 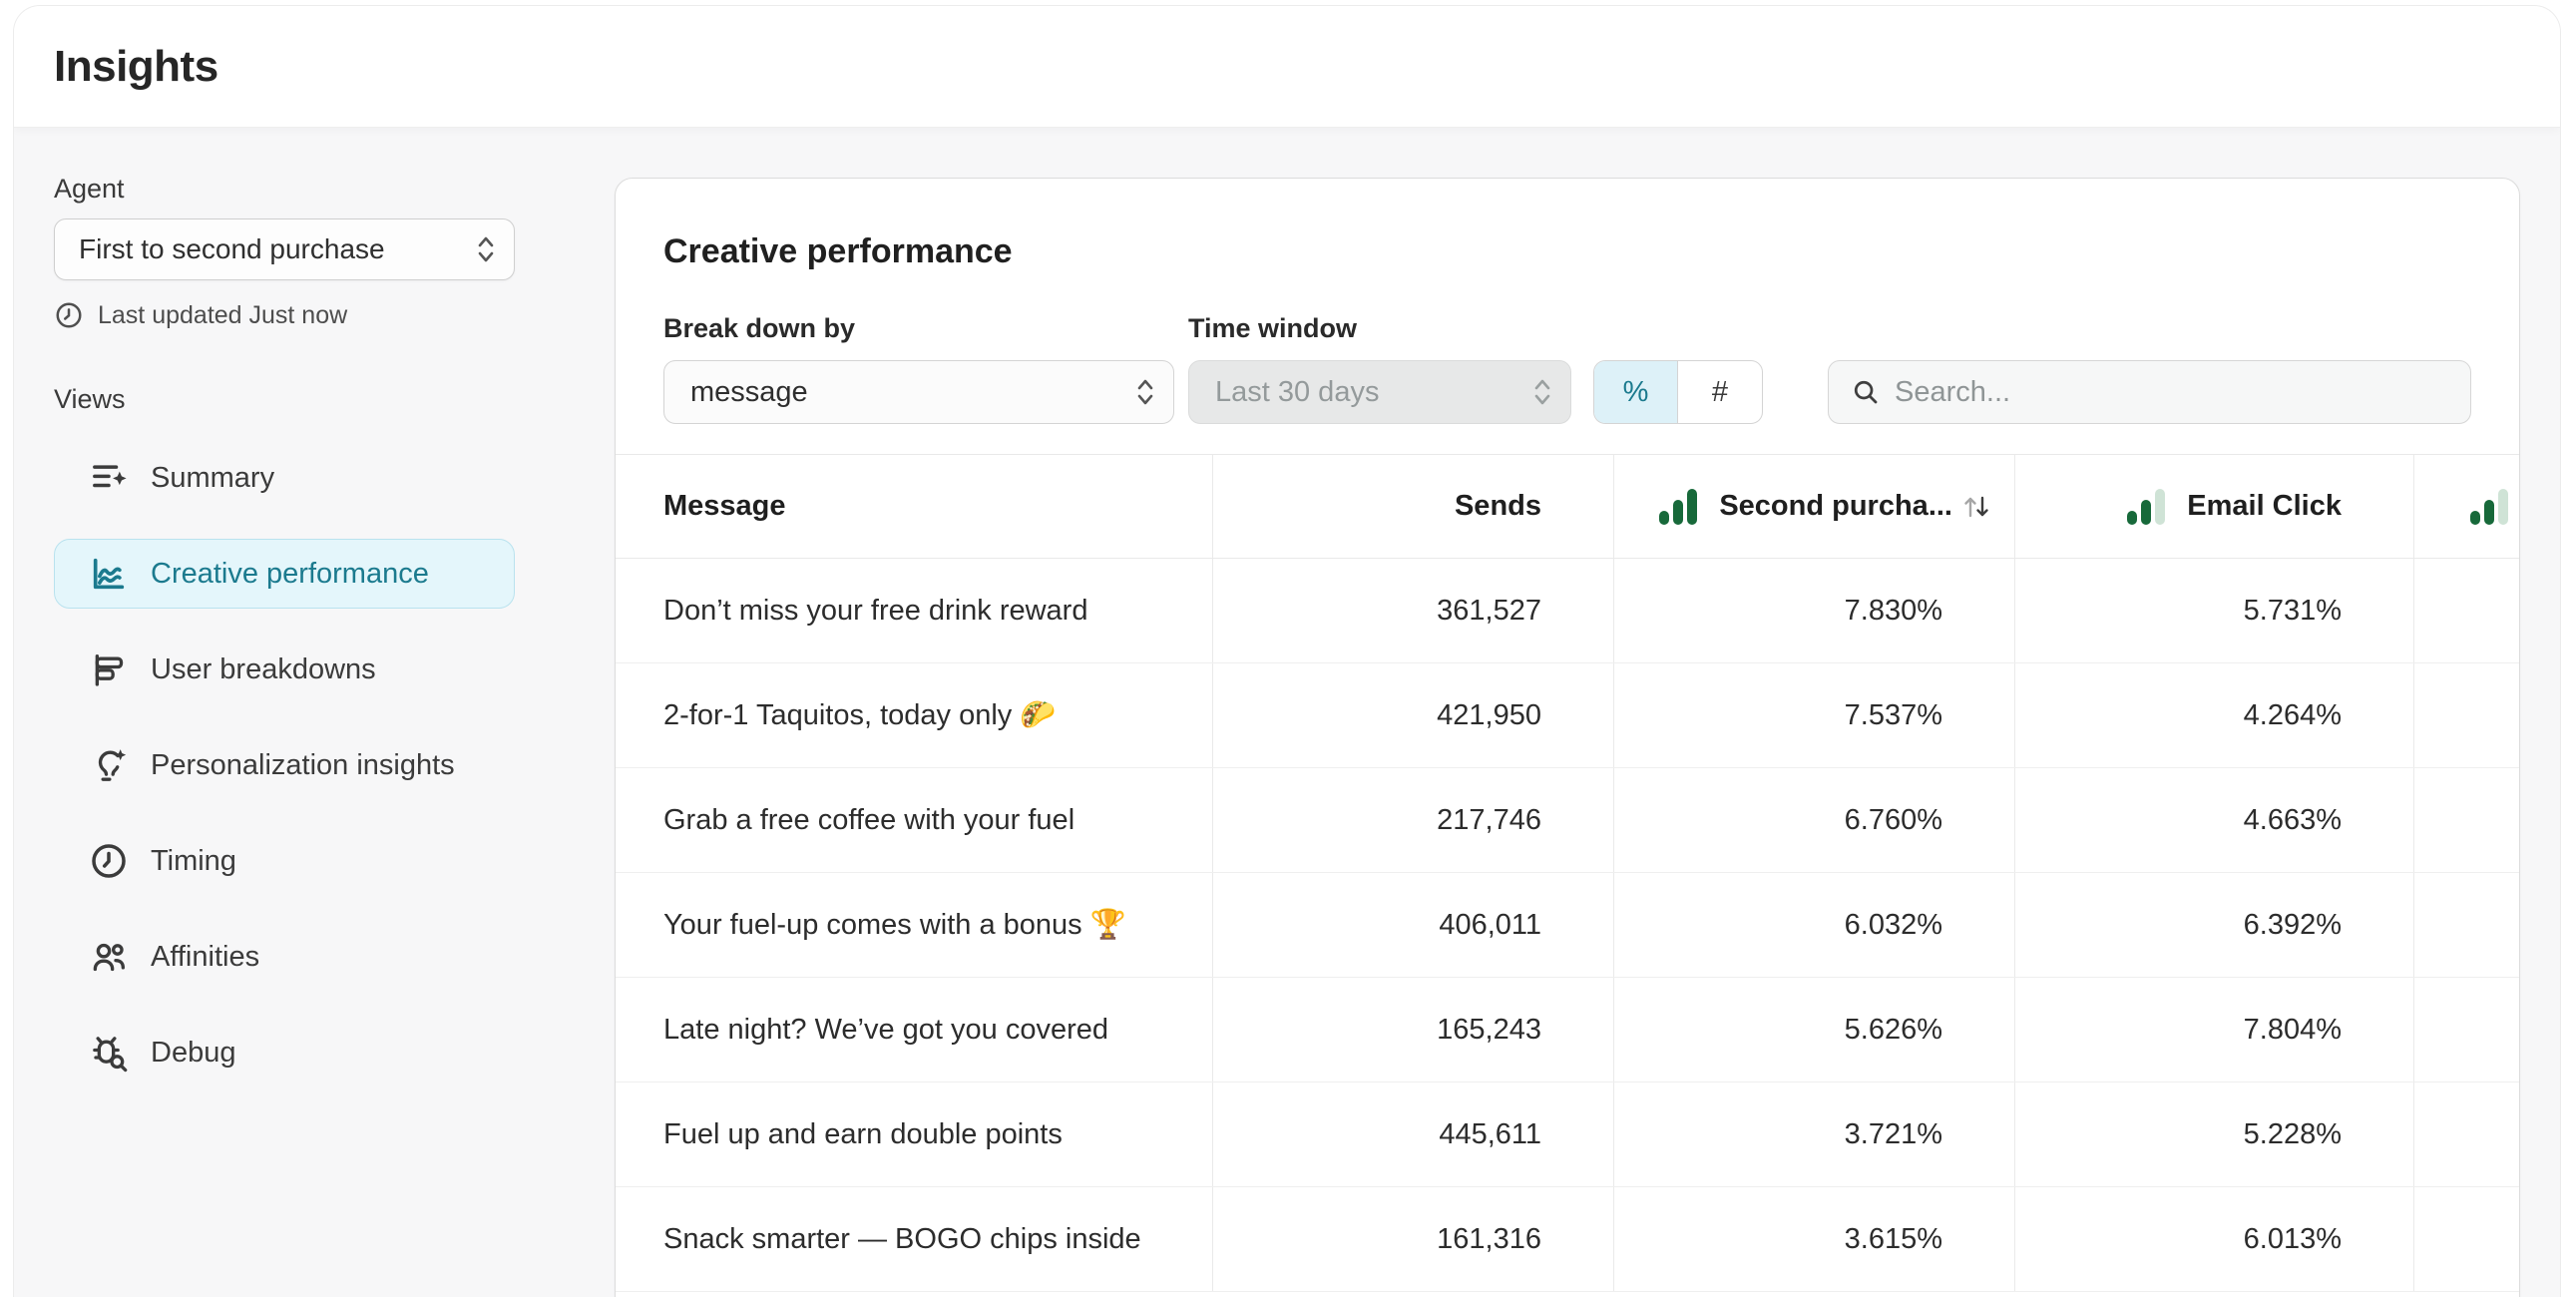 I want to click on sidebar-item-creative-performance: Creative performance, so click(x=284, y=574).